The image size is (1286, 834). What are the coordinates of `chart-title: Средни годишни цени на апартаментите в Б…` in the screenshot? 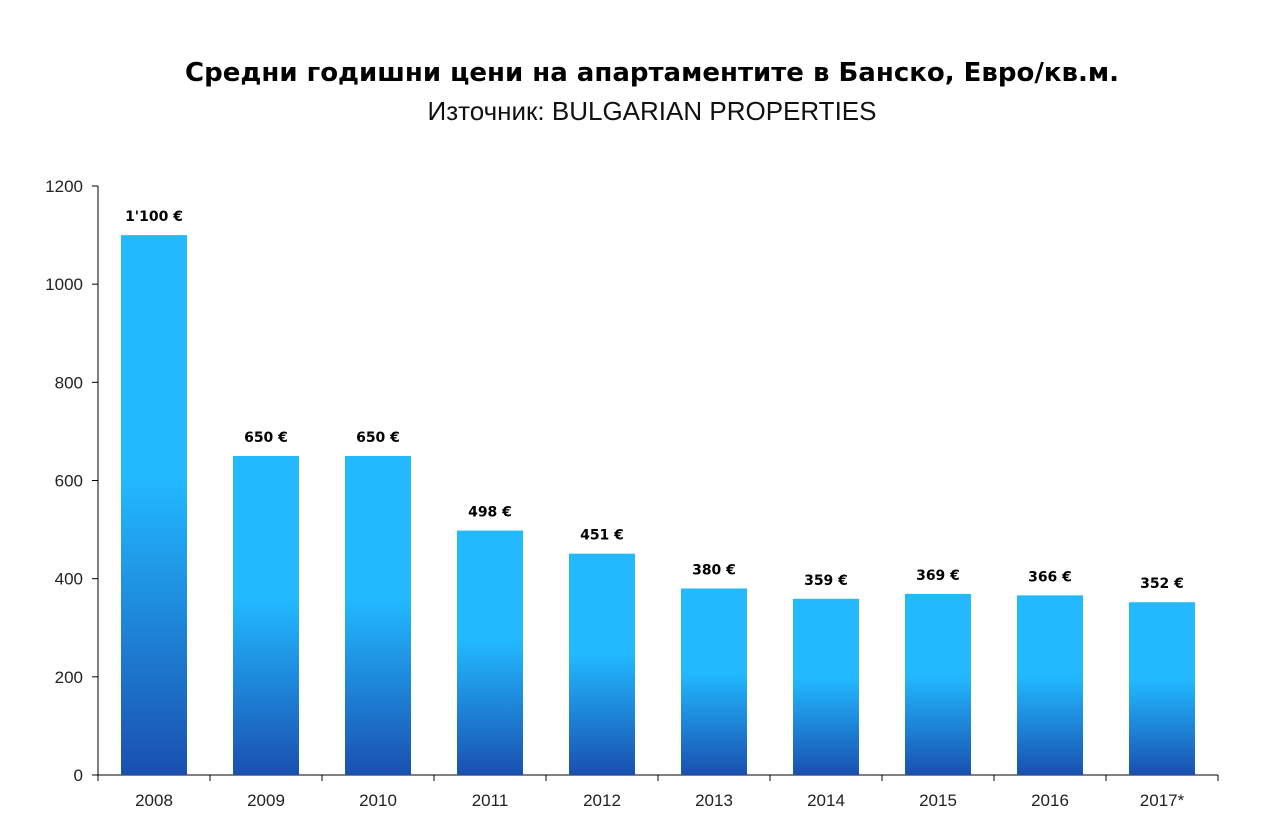 It's located at (652, 73).